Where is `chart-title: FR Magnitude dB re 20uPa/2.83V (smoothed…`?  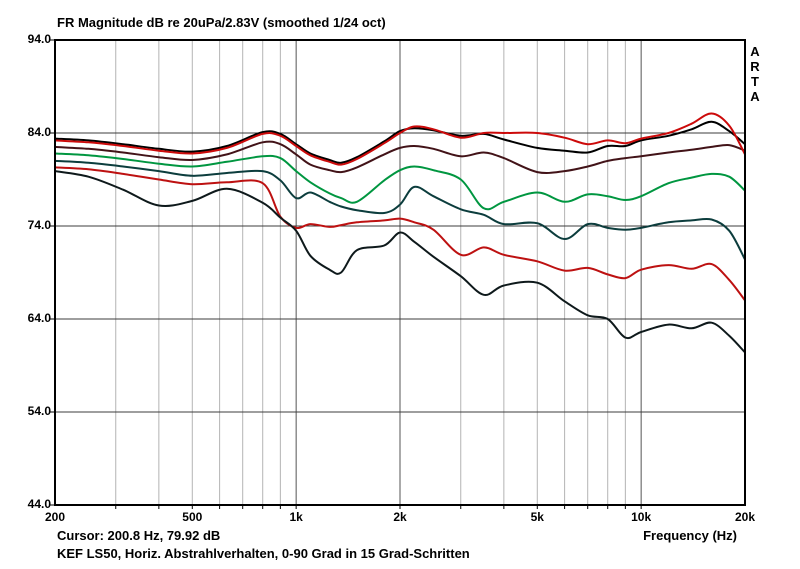 chart-title: FR Magnitude dB re 20uPa/2.83V (smoothed… is located at coordinates (221, 22).